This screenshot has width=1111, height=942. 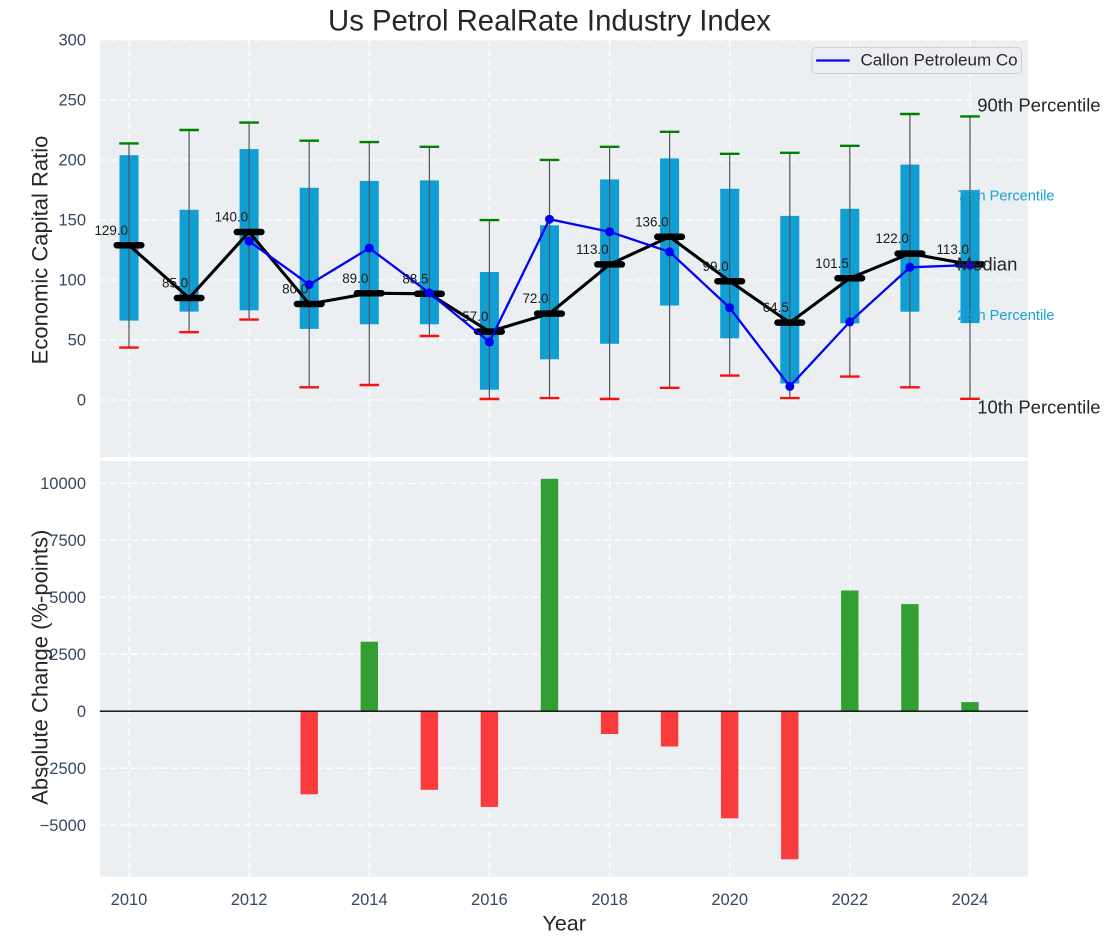 What do you see at coordinates (1005, 197) in the screenshot?
I see `svg-text: 75th Percentile` at bounding box center [1005, 197].